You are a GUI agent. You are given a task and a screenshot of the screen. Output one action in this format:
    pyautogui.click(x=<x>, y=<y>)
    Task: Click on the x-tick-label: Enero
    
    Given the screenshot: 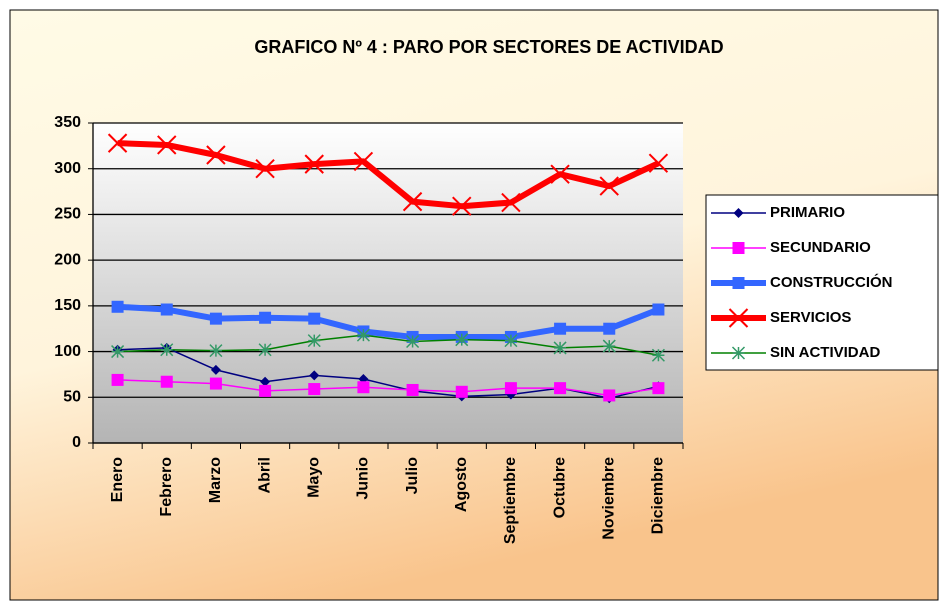 What is the action you would take?
    pyautogui.click(x=117, y=480)
    